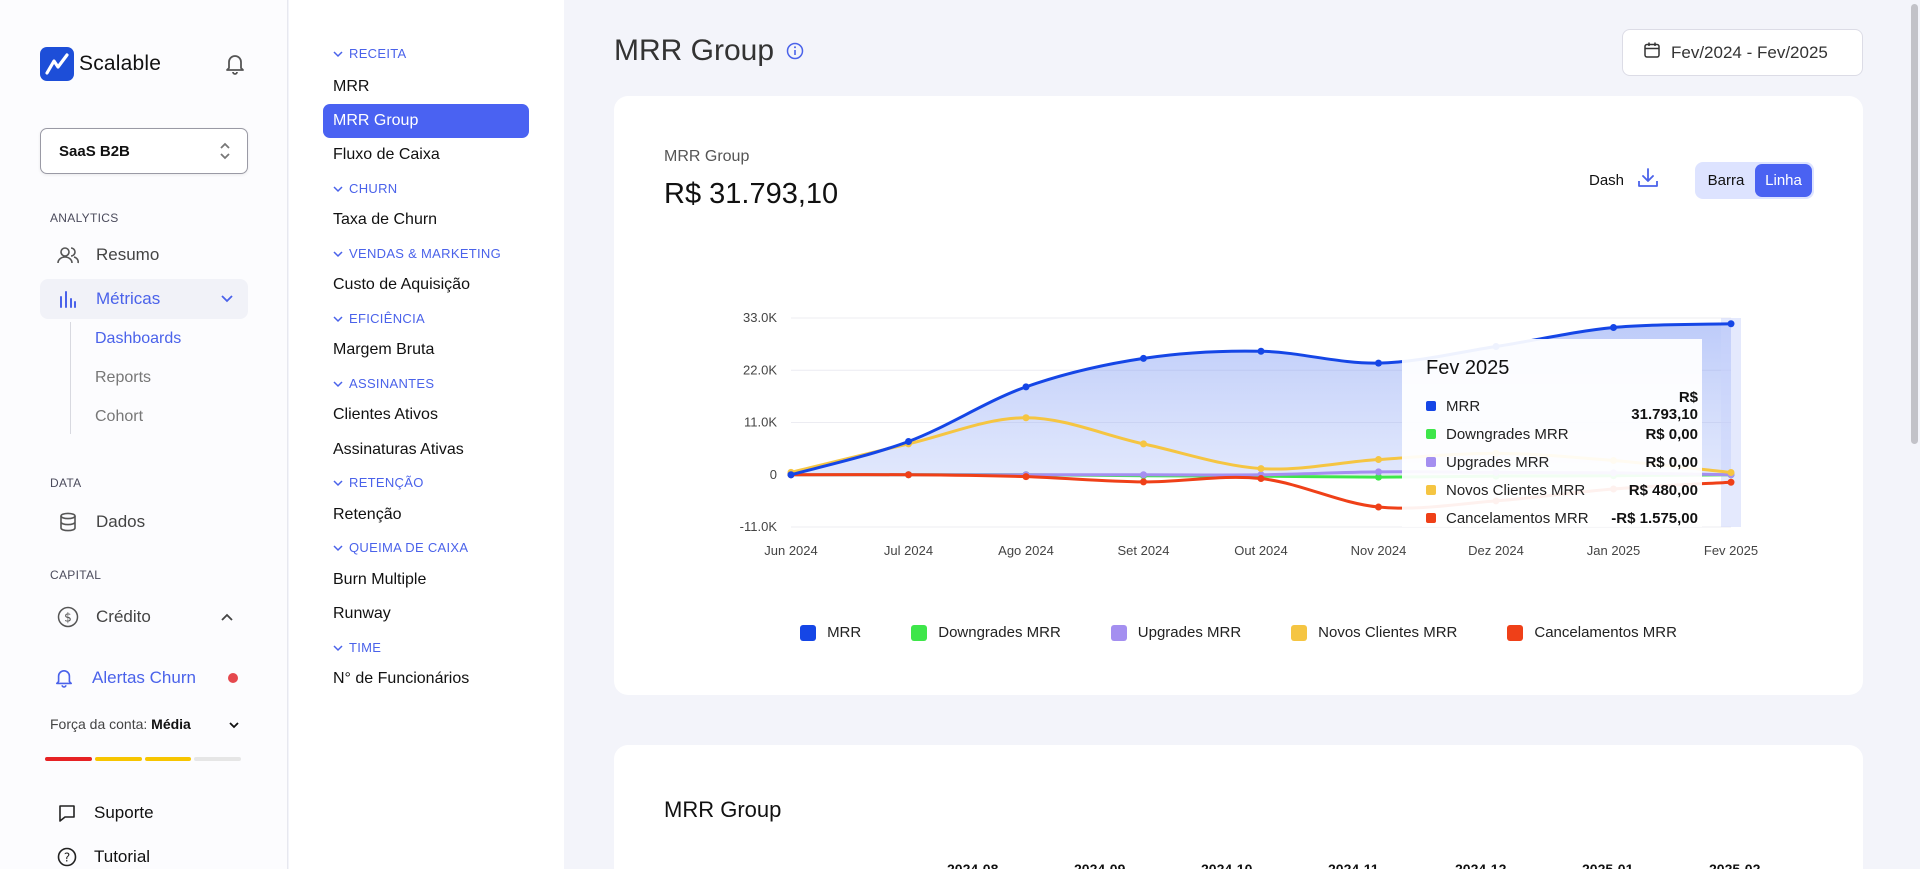 Image resolution: width=1920 pixels, height=869 pixels. Describe the element at coordinates (426, 121) in the screenshot. I see `menu-mrr-group: MRR Group` at that location.